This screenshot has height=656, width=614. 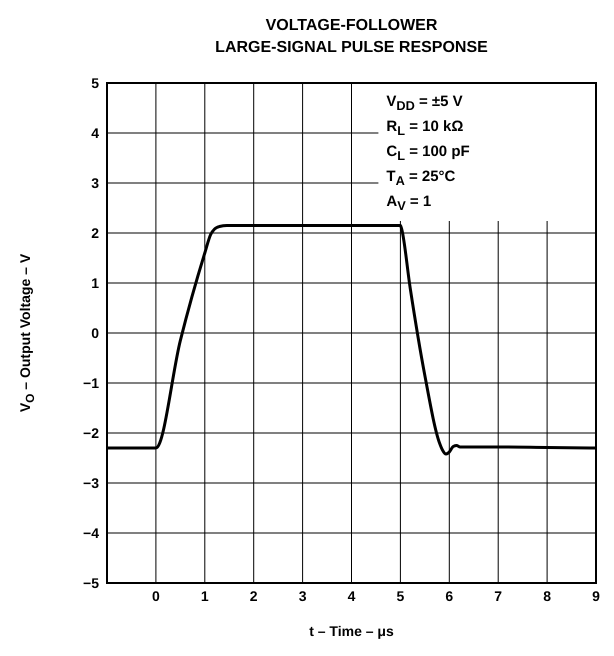 What do you see at coordinates (156, 596) in the screenshot?
I see `x-tick-label: 0` at bounding box center [156, 596].